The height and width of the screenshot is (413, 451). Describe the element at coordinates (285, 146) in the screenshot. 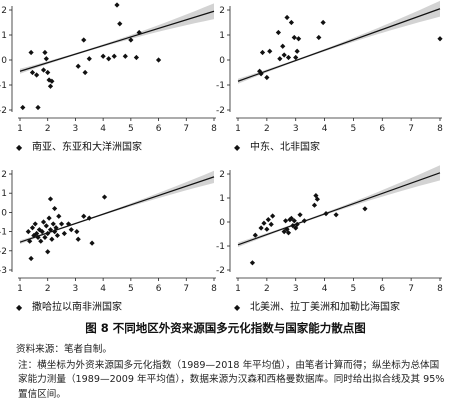

I see `legend-label: 中东、北非国家` at that location.